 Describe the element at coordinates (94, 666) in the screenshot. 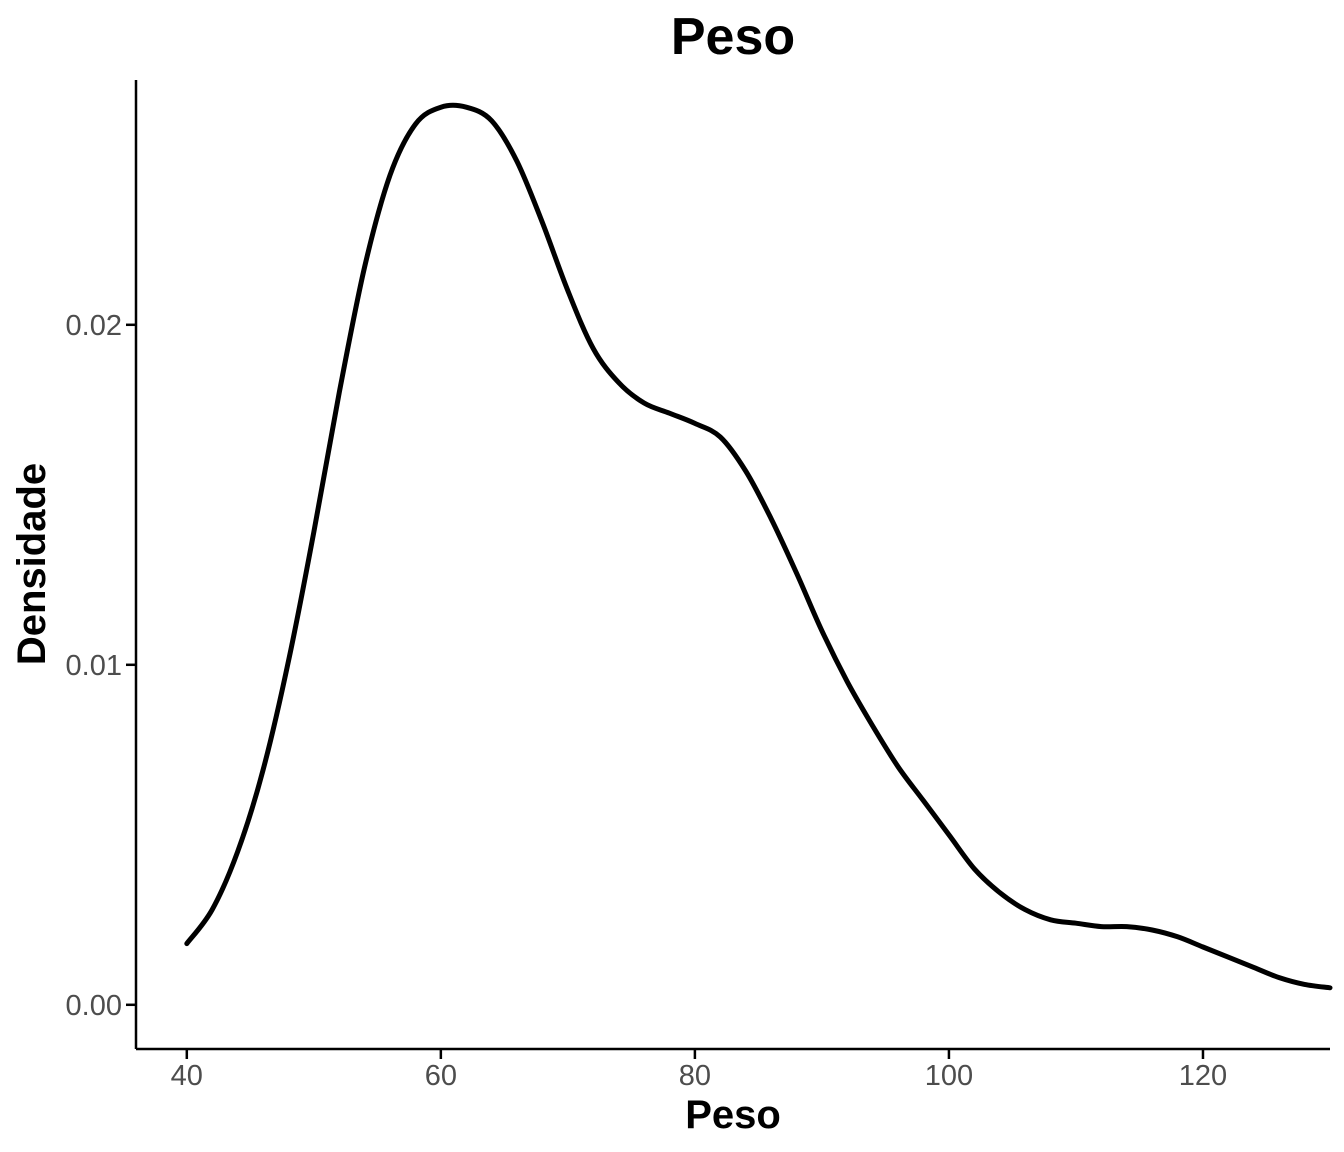

I see `y-tick-label: 0.01` at that location.